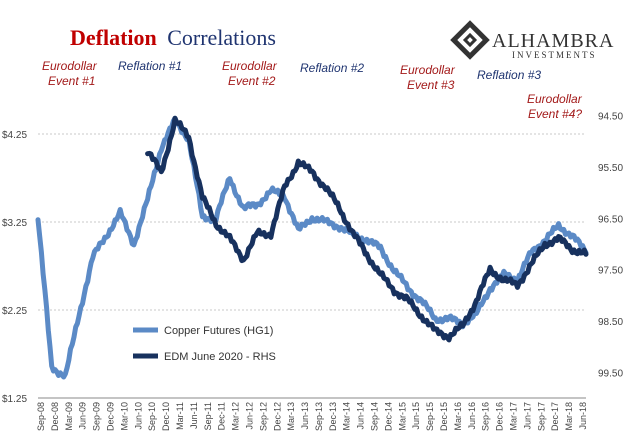  What do you see at coordinates (402, 416) in the screenshot?
I see `x-tick-label: Mar-15` at bounding box center [402, 416].